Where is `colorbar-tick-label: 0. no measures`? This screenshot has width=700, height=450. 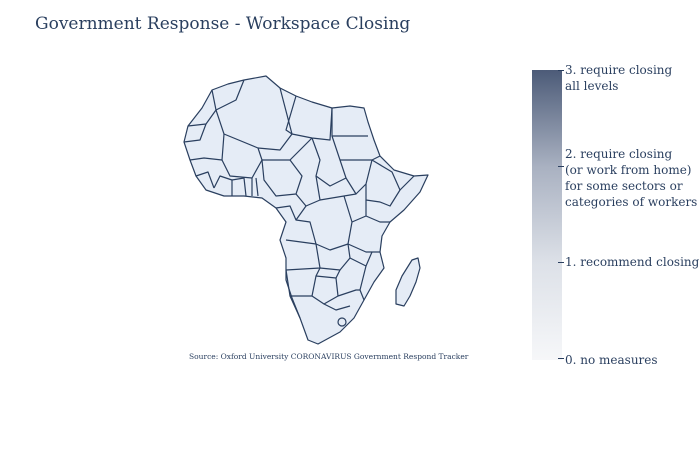
colorbar-tick-label: 0. no measures is located at coordinates (611, 360).